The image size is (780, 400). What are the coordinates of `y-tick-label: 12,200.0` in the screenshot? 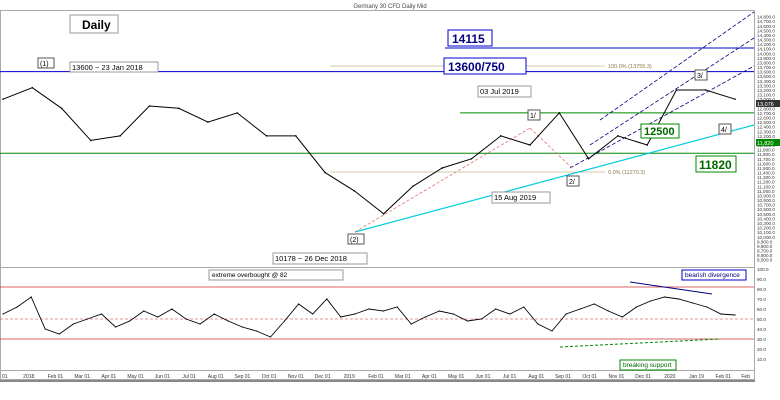 It's located at (766, 136).